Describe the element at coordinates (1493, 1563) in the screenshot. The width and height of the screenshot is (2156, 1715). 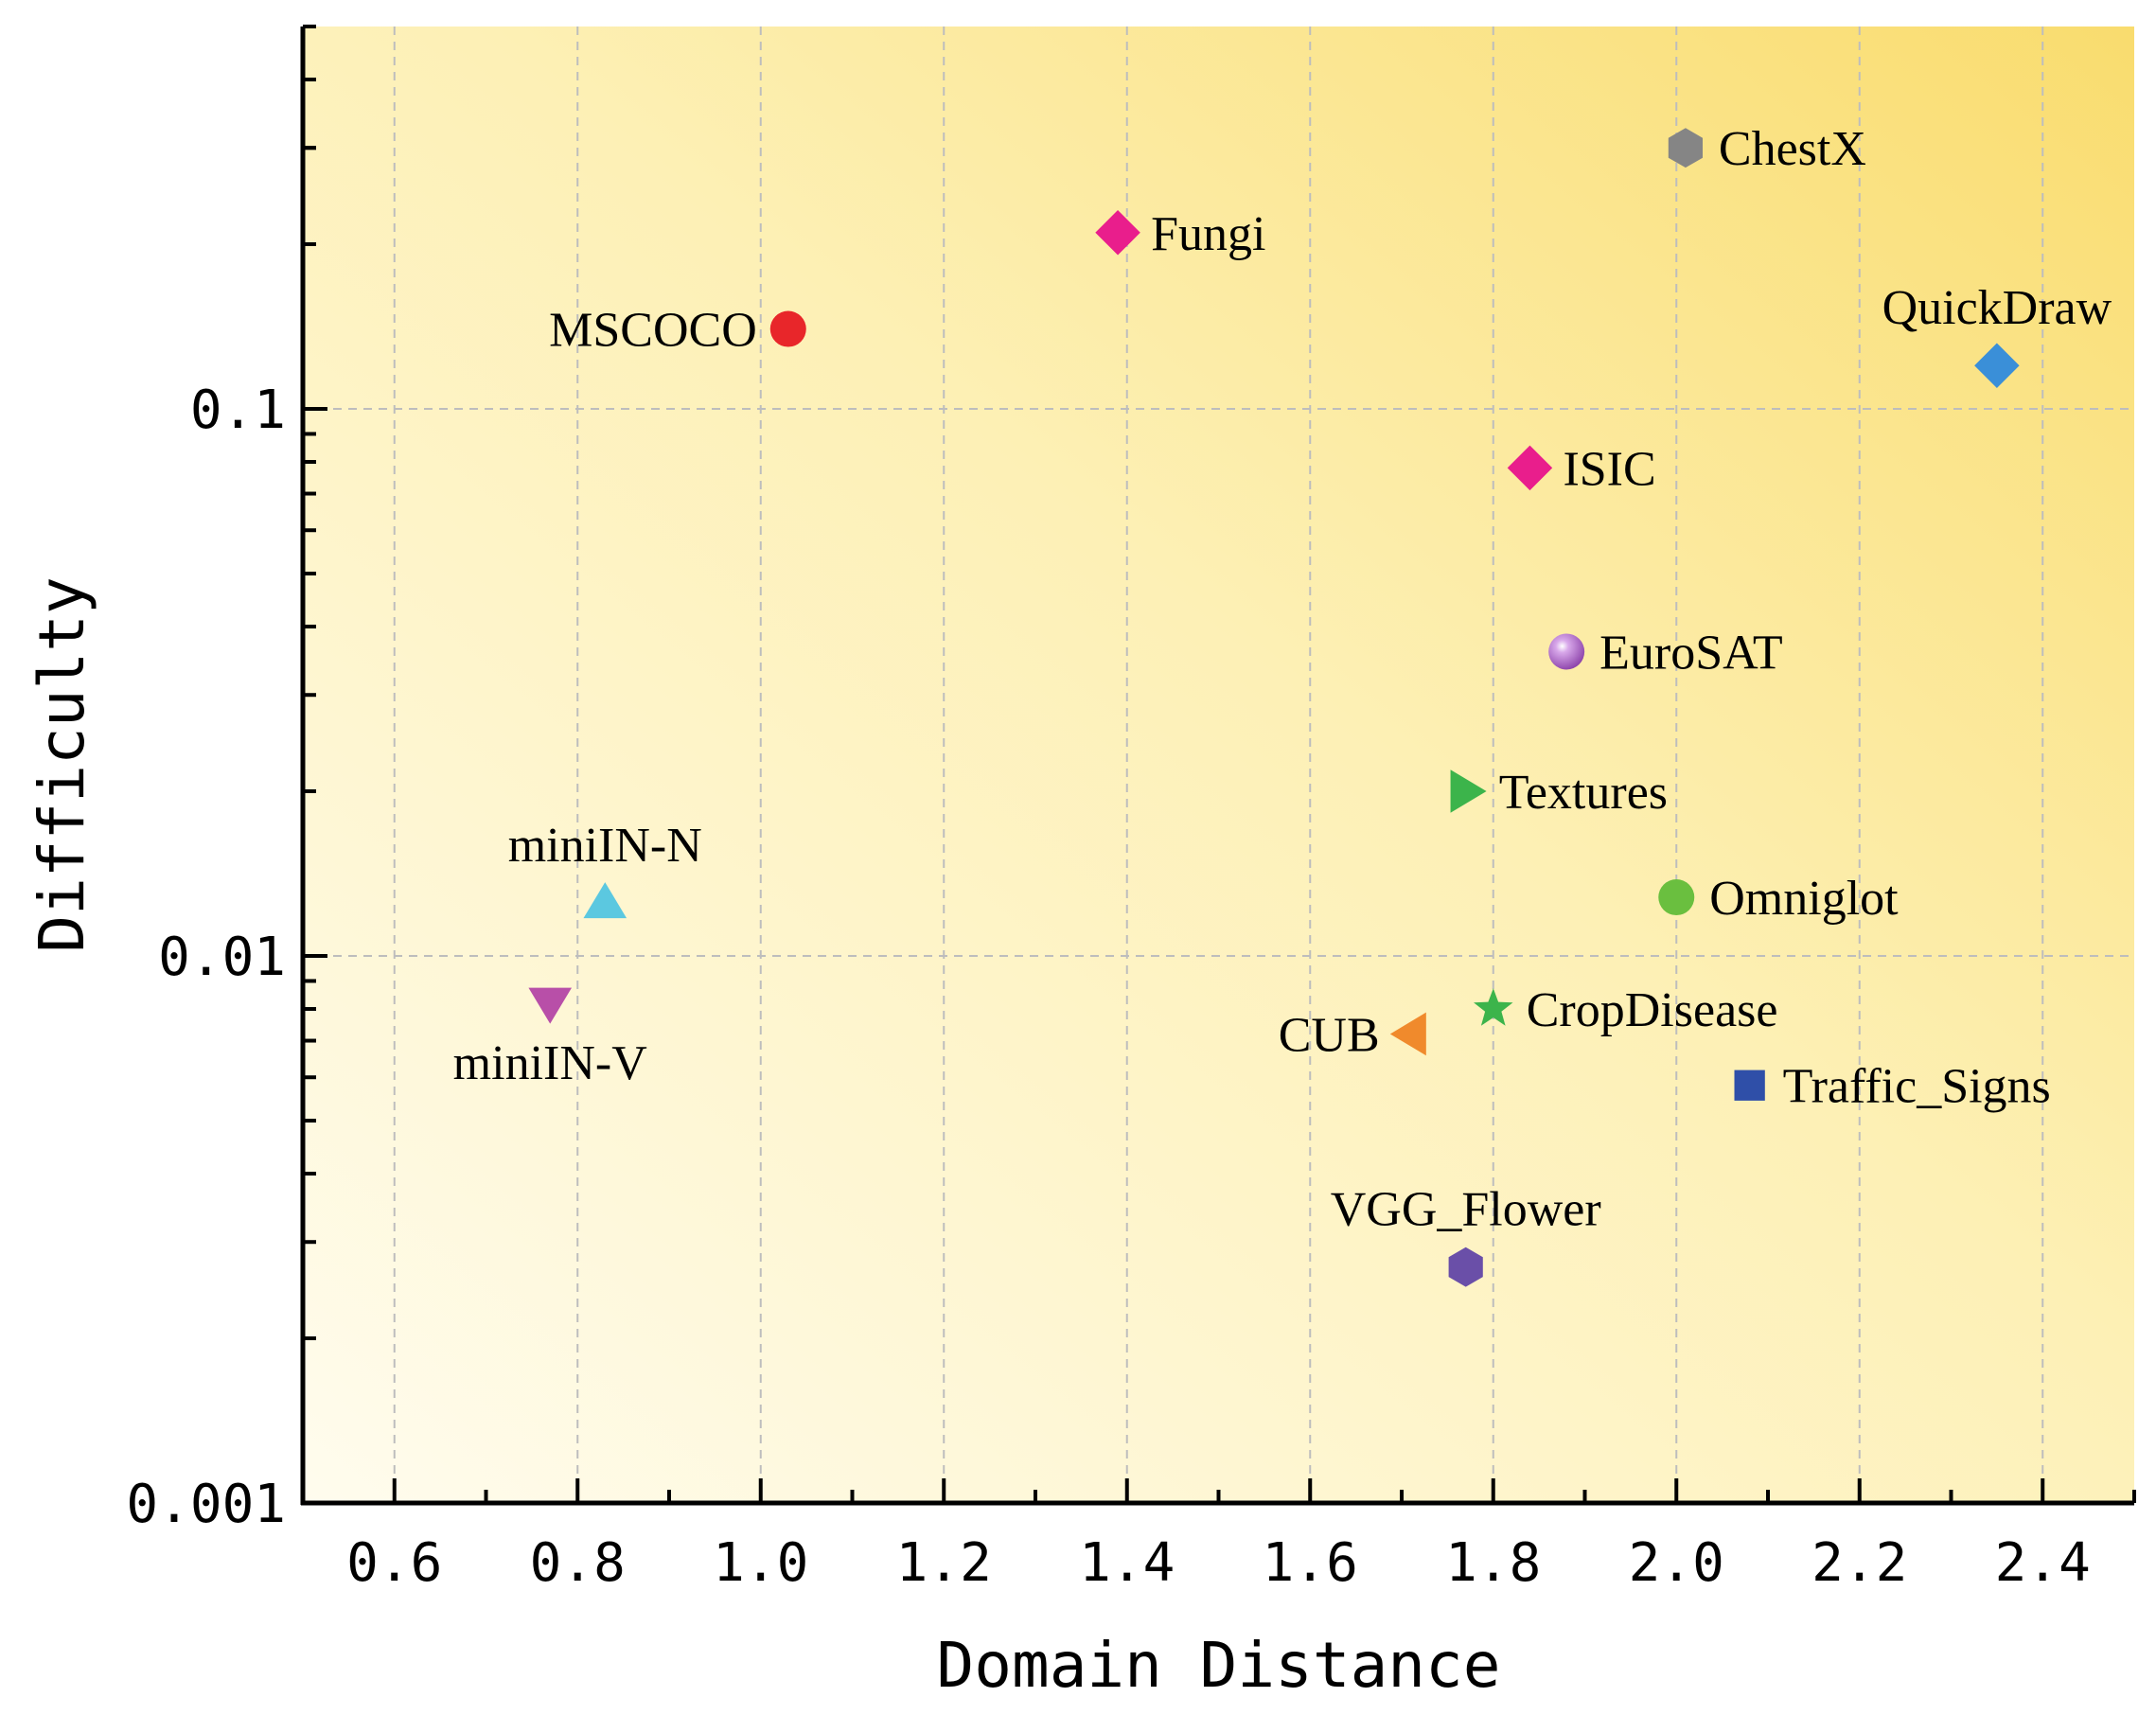
I see `x-tick-label: 1.8` at that location.